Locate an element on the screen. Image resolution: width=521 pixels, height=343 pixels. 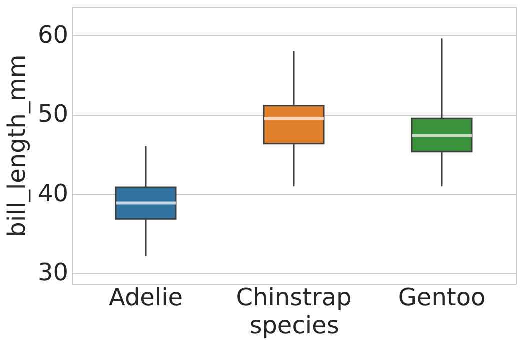
y-tick-label: 50 is located at coordinates (53, 114).